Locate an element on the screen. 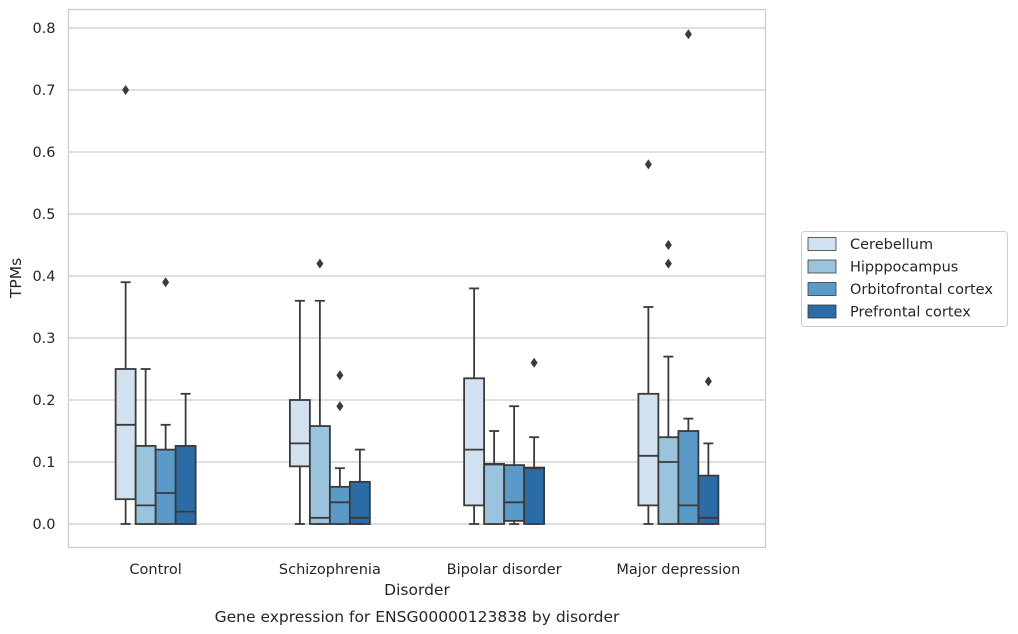 Image resolution: width=1018 pixels, height=634 pixels. y-tick-label: 0.8 is located at coordinates (43, 29).